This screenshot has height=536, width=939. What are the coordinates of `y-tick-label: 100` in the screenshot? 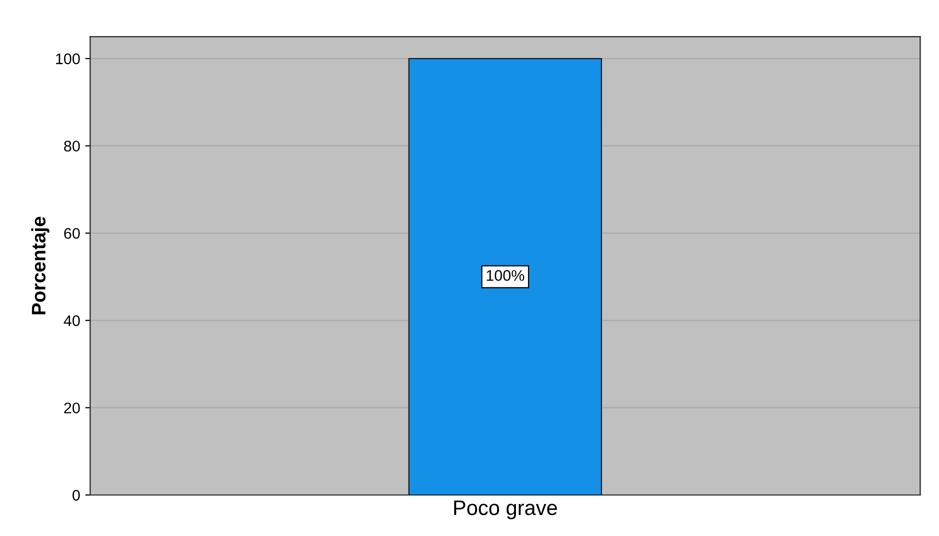 It's located at (68, 58).